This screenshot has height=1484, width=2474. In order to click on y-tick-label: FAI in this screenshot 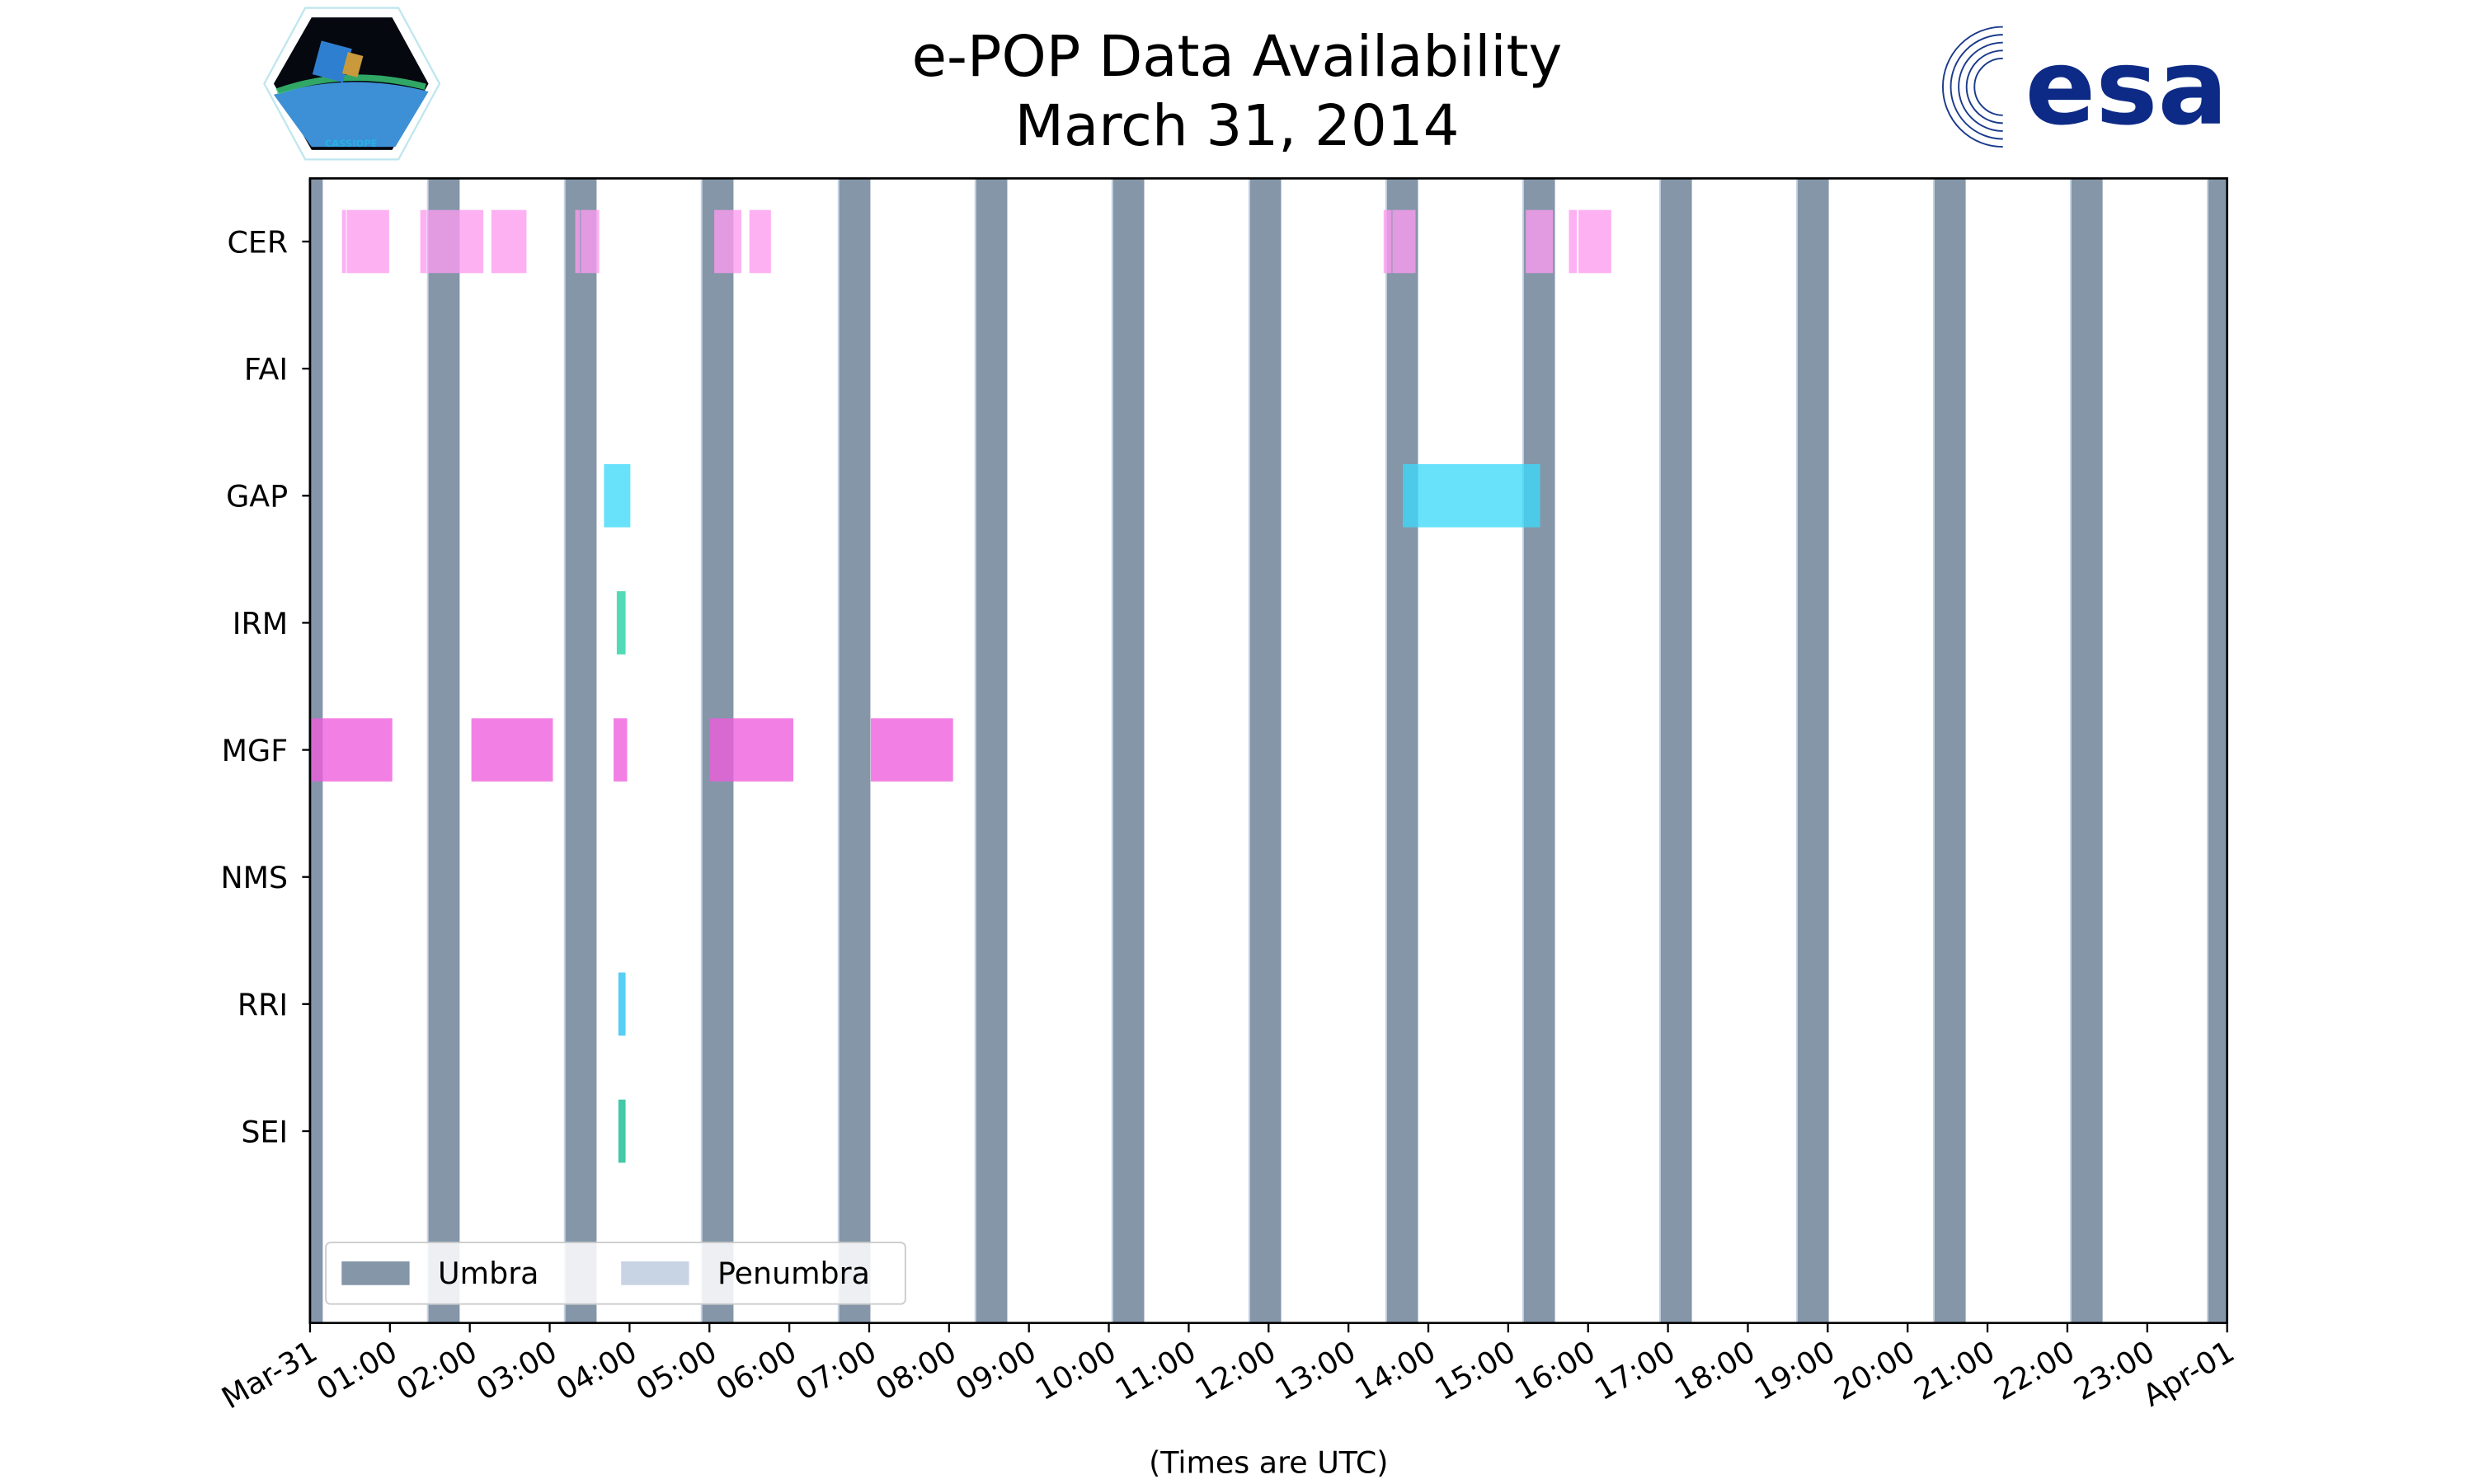, I will do `click(266, 369)`.